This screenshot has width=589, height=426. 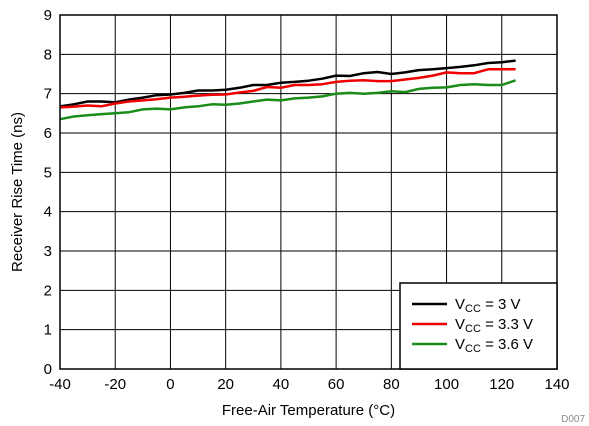 I want to click on y-tick-label: 3, so click(x=48, y=251).